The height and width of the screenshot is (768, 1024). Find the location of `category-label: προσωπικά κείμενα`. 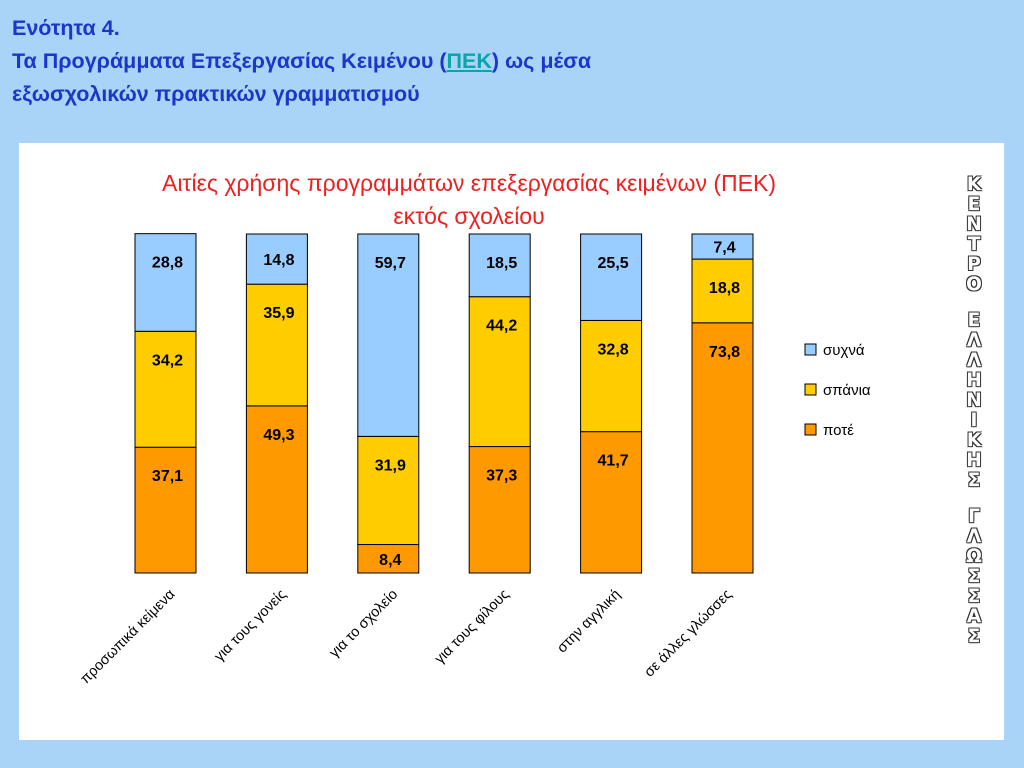

category-label: προσωπικά κείμενα is located at coordinates (128, 637).